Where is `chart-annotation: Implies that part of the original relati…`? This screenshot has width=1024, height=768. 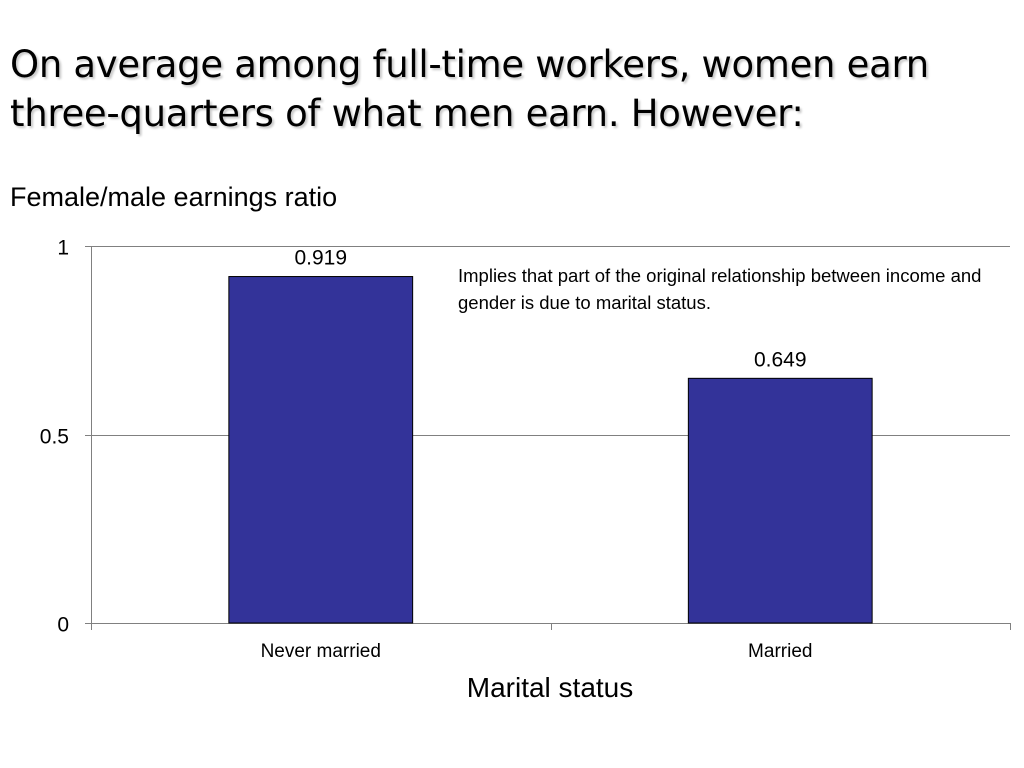 chart-annotation: Implies that part of the original relati… is located at coordinates (720, 289).